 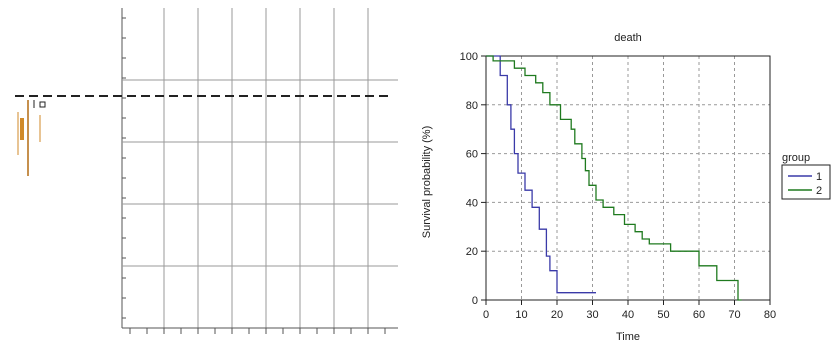 I want to click on y-tick-label: 80, so click(x=472, y=106).